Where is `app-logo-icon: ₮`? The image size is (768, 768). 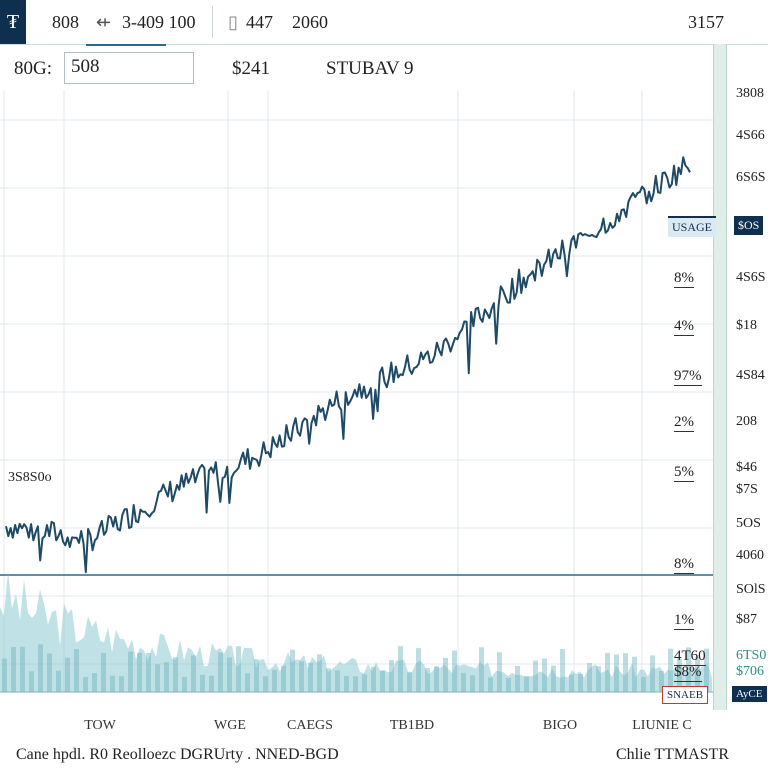 app-logo-icon: ₮ is located at coordinates (13, 22).